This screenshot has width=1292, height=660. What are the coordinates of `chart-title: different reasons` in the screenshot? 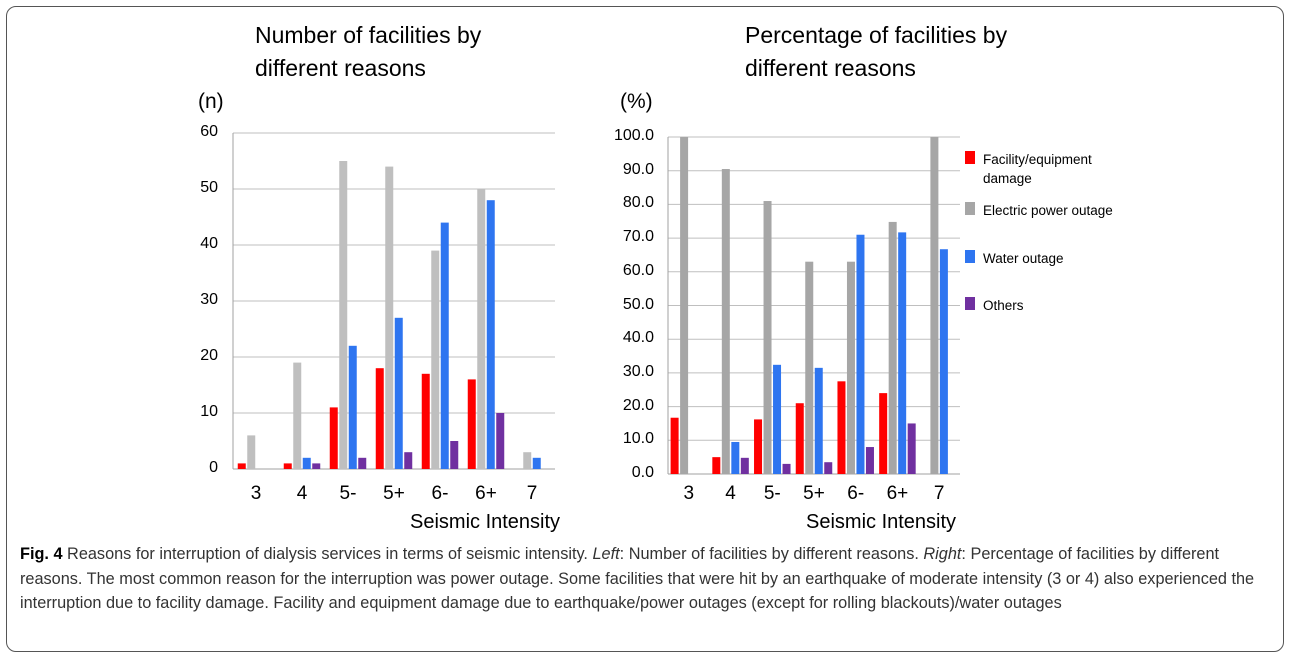 It's located at (830, 68).